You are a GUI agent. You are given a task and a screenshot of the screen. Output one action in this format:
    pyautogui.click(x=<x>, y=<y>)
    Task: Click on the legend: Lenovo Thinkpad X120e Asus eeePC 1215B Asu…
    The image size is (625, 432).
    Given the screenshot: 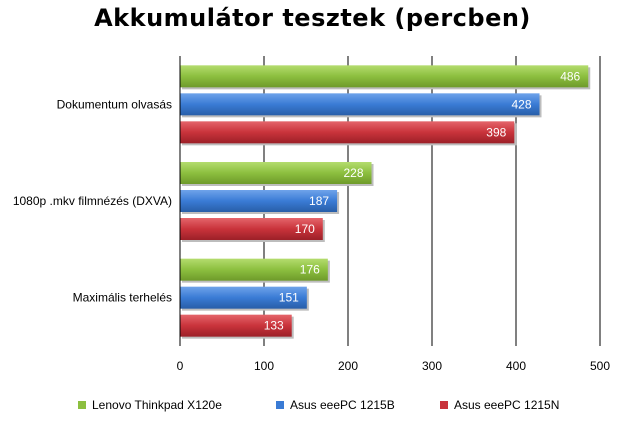 What is the action you would take?
    pyautogui.click(x=312, y=408)
    